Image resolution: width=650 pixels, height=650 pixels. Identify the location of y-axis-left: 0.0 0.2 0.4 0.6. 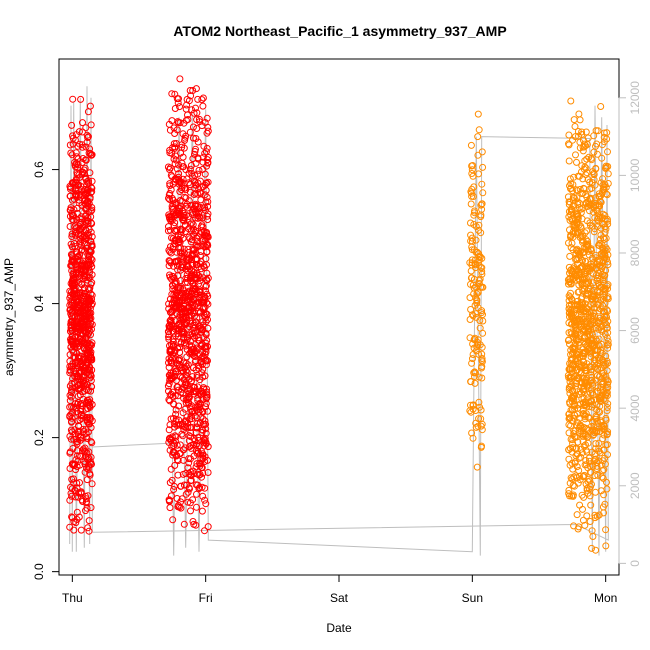
(46, 370).